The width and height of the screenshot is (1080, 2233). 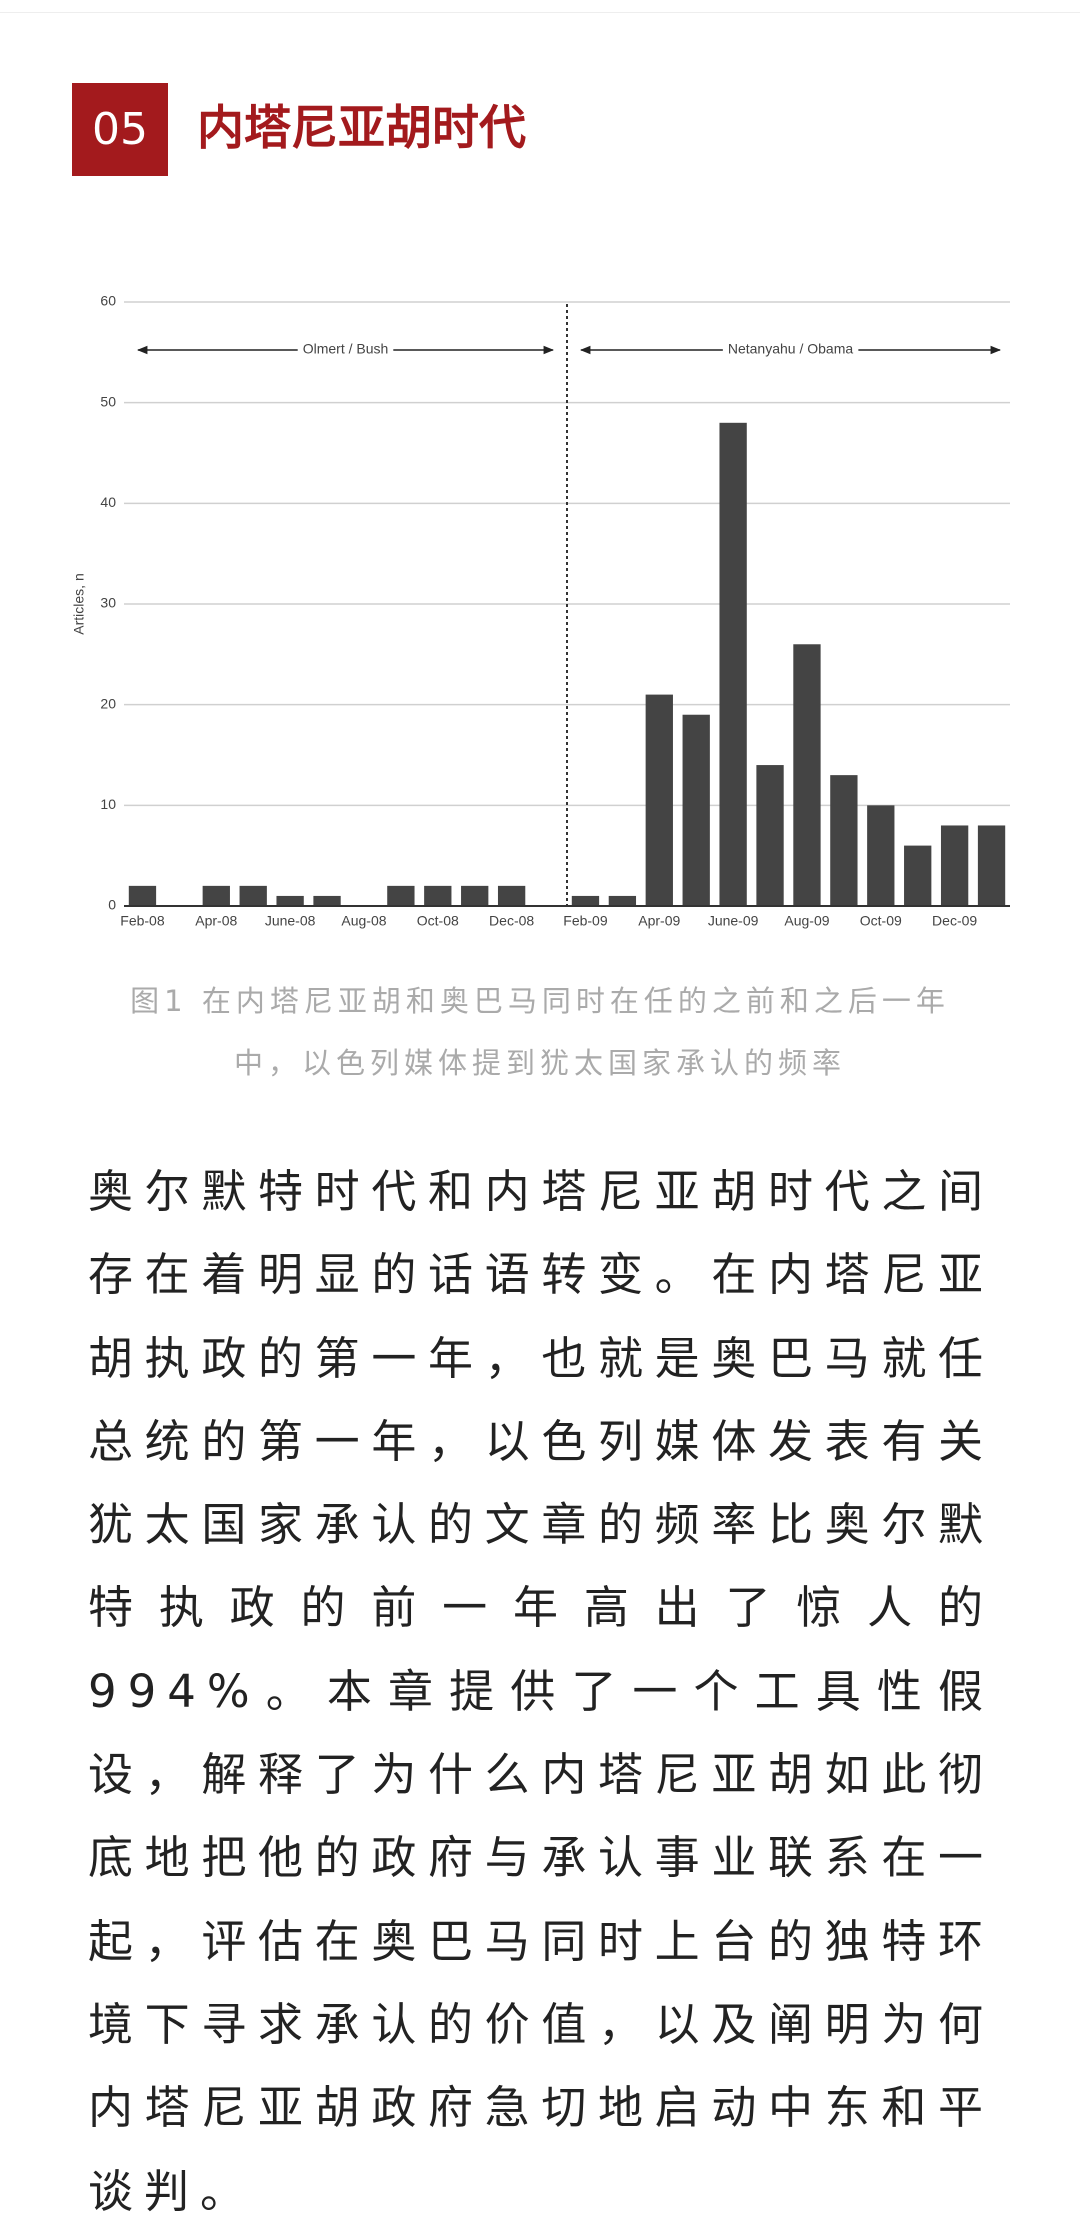 I want to click on y-tick-label: 50, so click(x=108, y=401).